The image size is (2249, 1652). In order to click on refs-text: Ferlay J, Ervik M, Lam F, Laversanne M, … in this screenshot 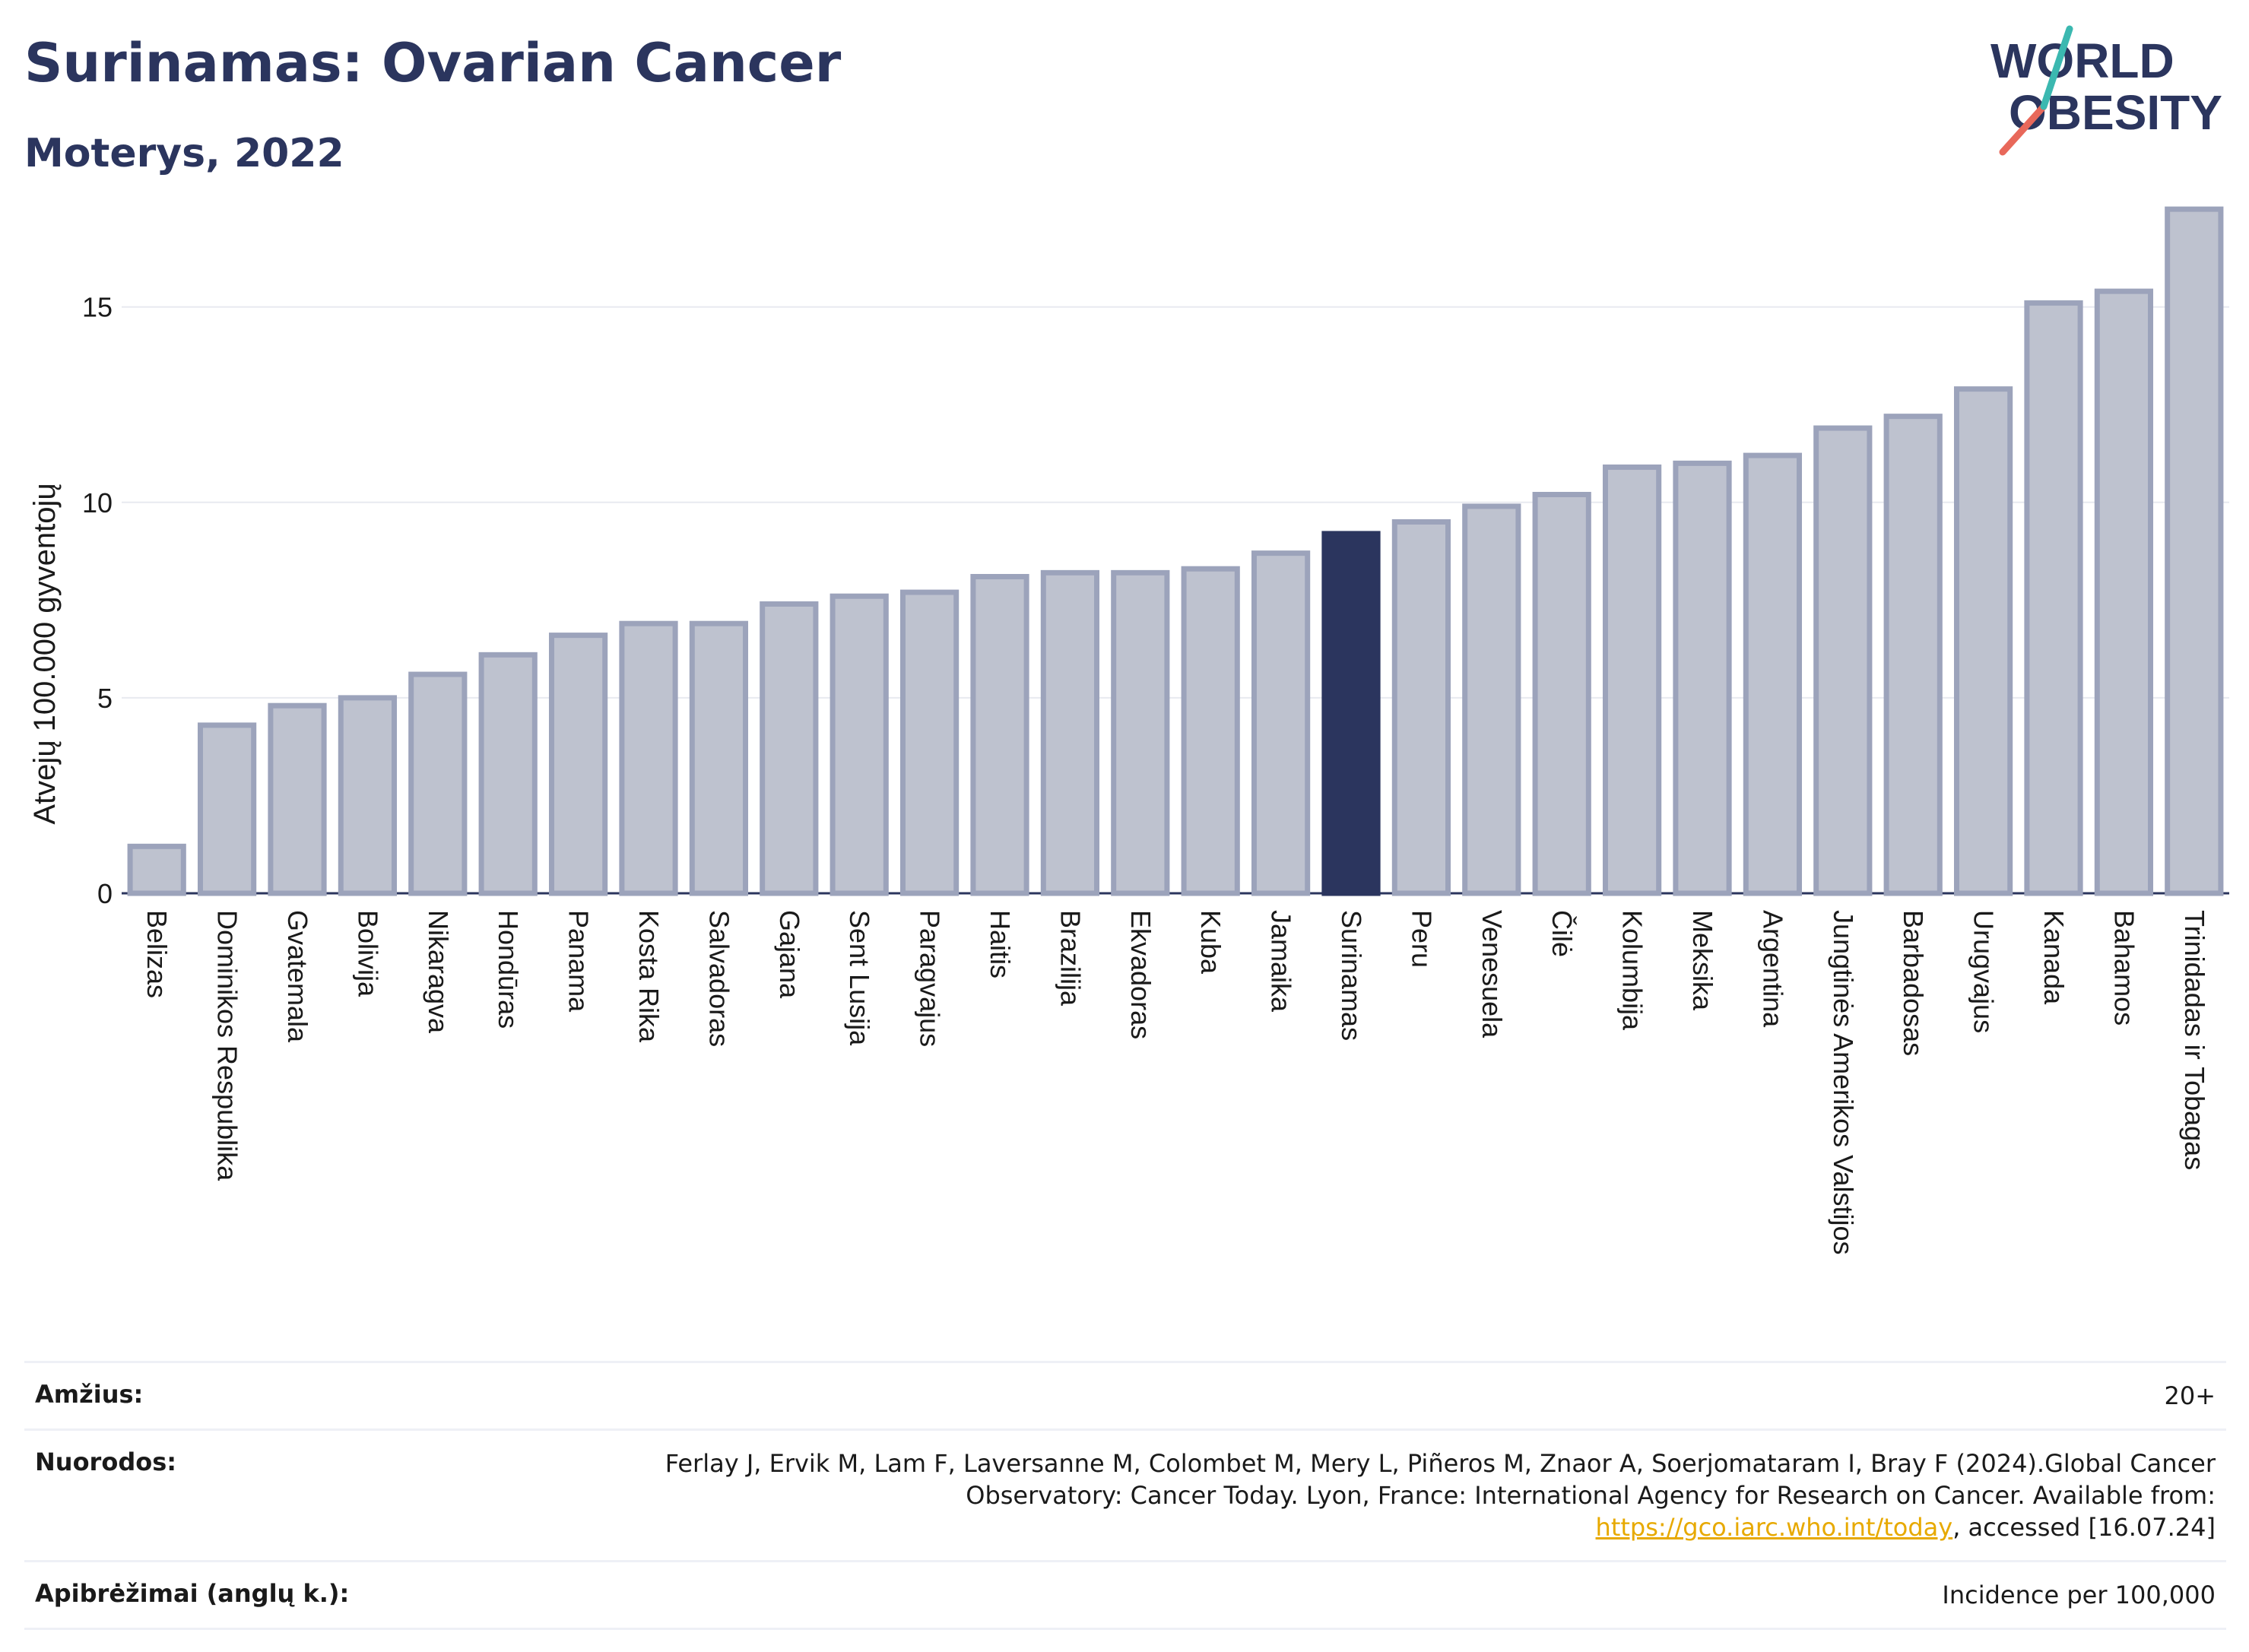, I will do `click(1440, 1495)`.